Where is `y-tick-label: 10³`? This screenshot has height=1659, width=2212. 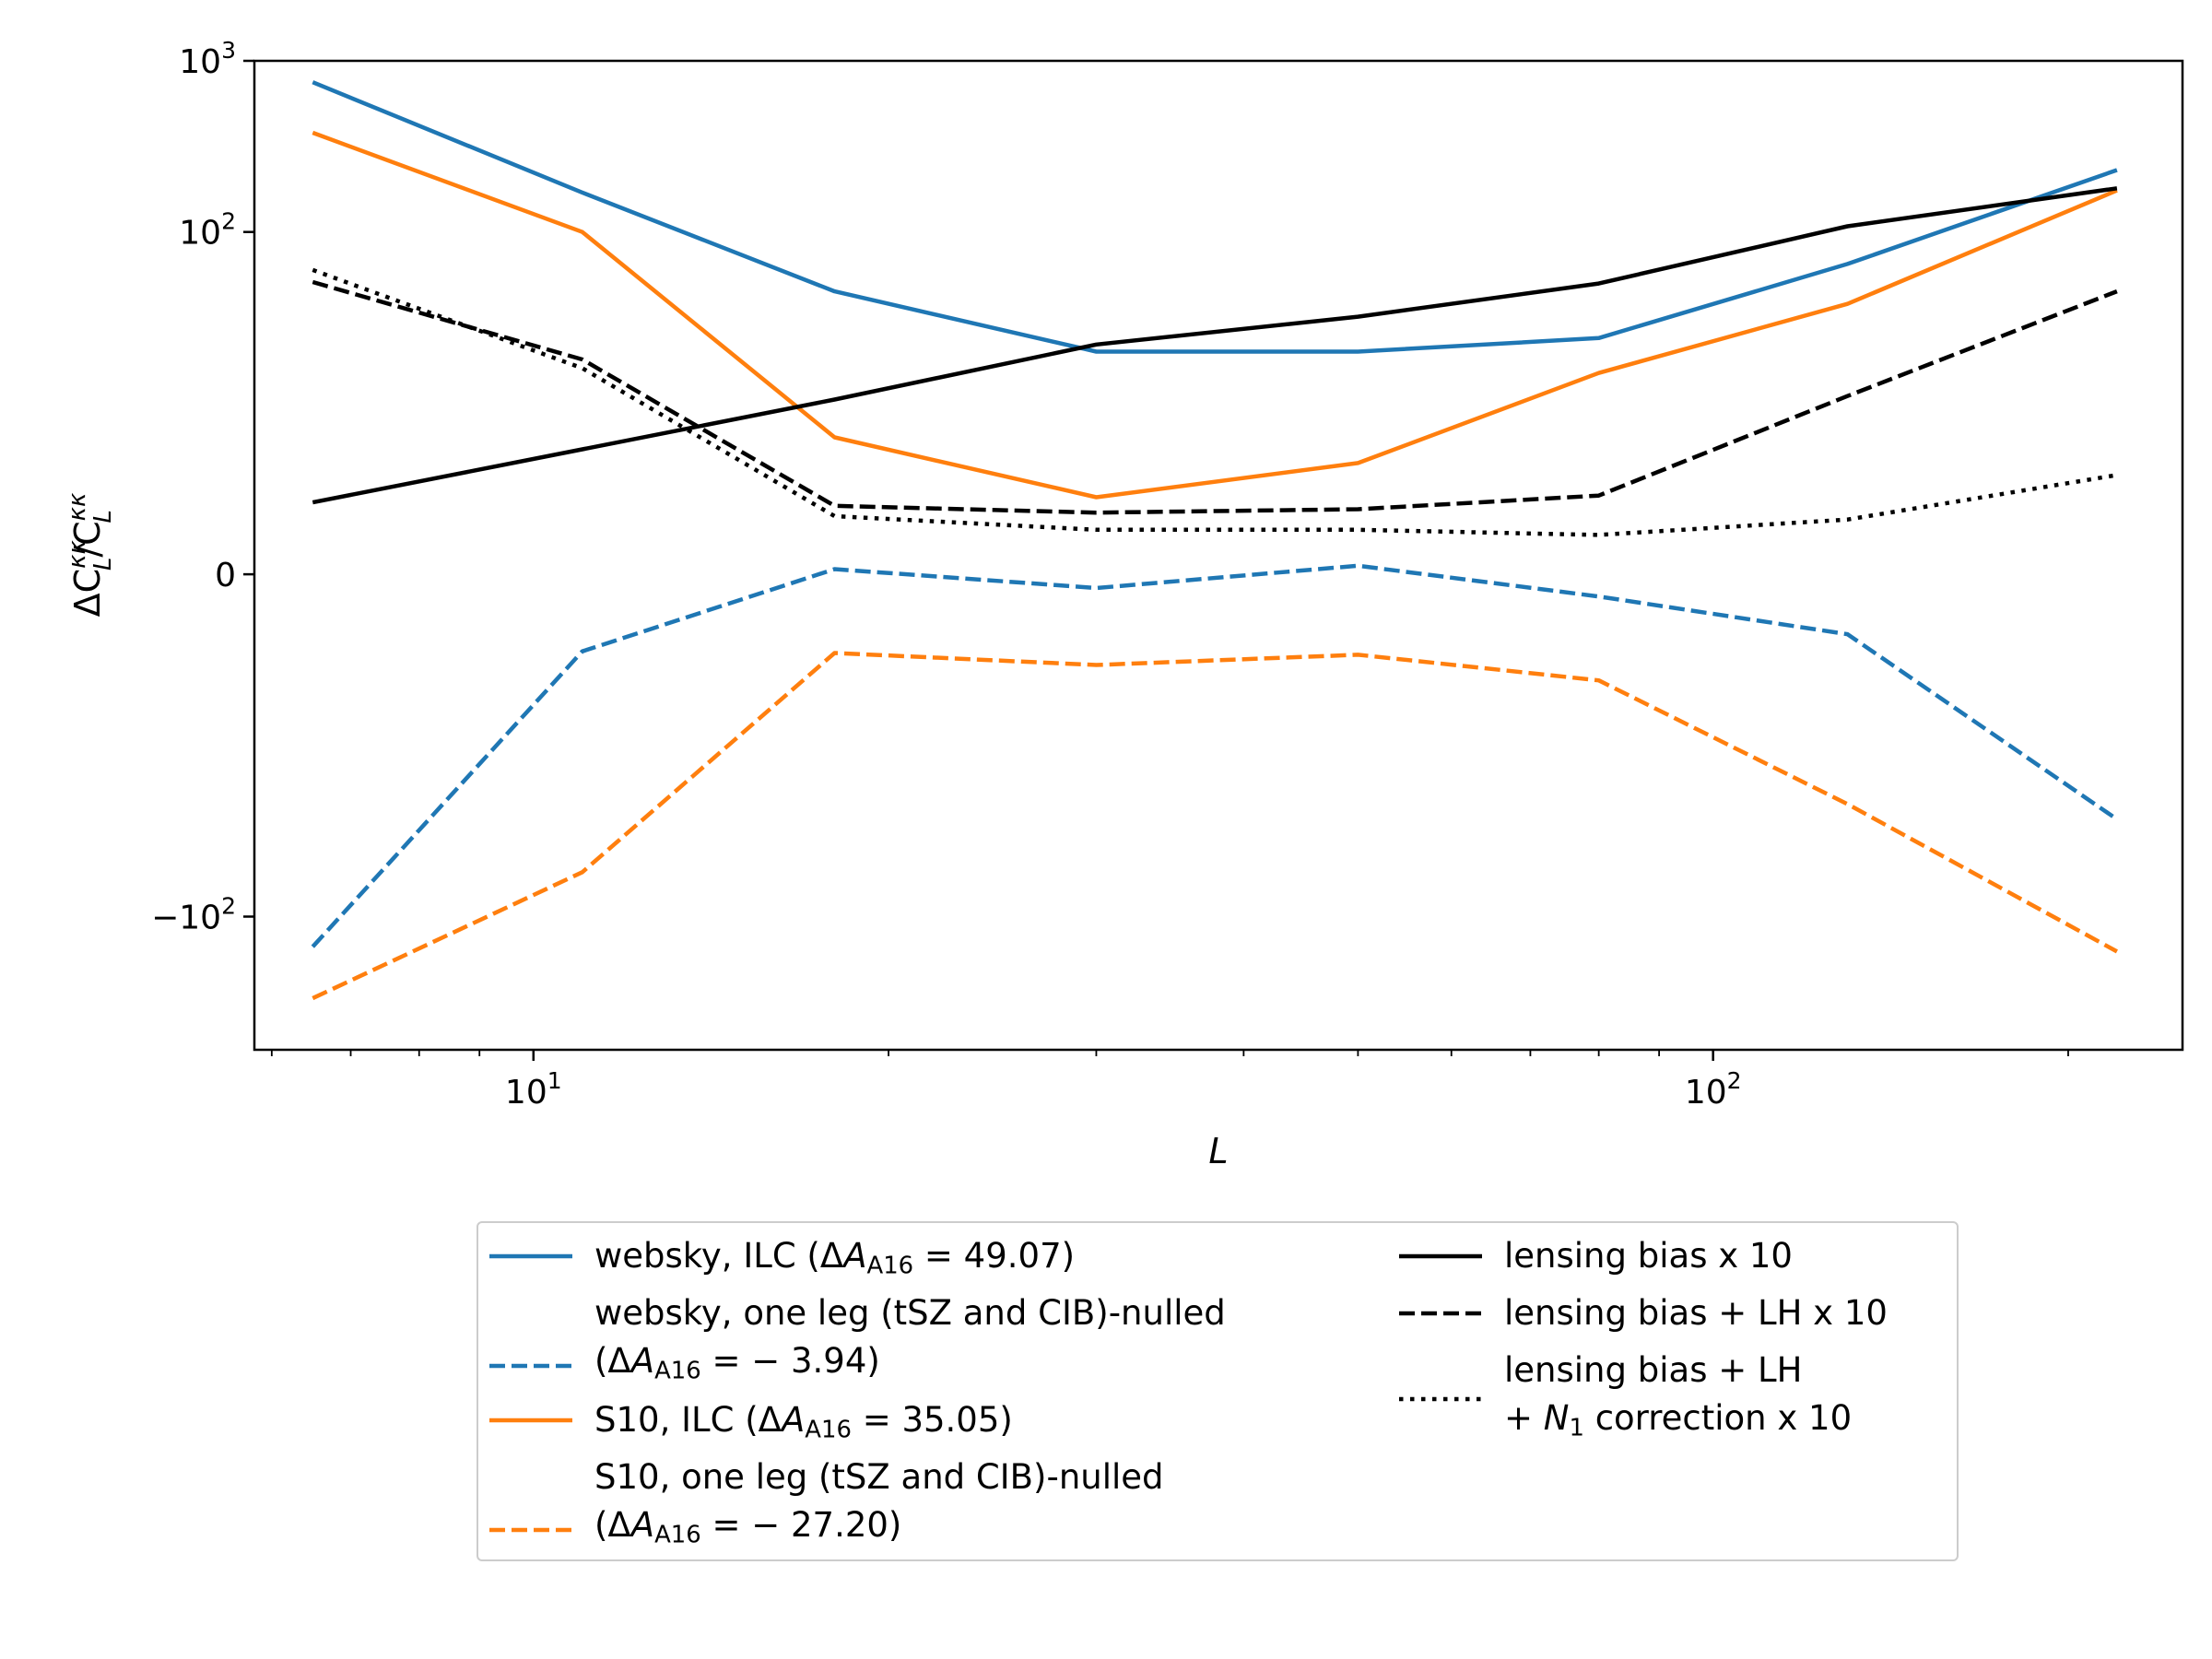
y-tick-label: 10³ is located at coordinates (207, 59).